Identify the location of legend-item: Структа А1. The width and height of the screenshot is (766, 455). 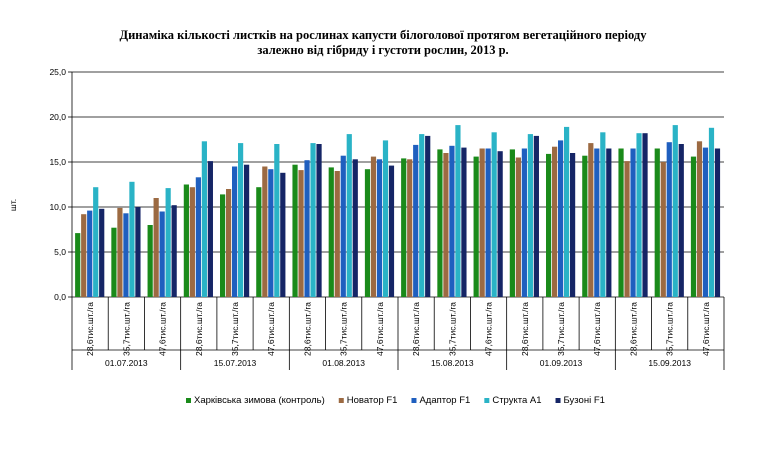
(513, 400).